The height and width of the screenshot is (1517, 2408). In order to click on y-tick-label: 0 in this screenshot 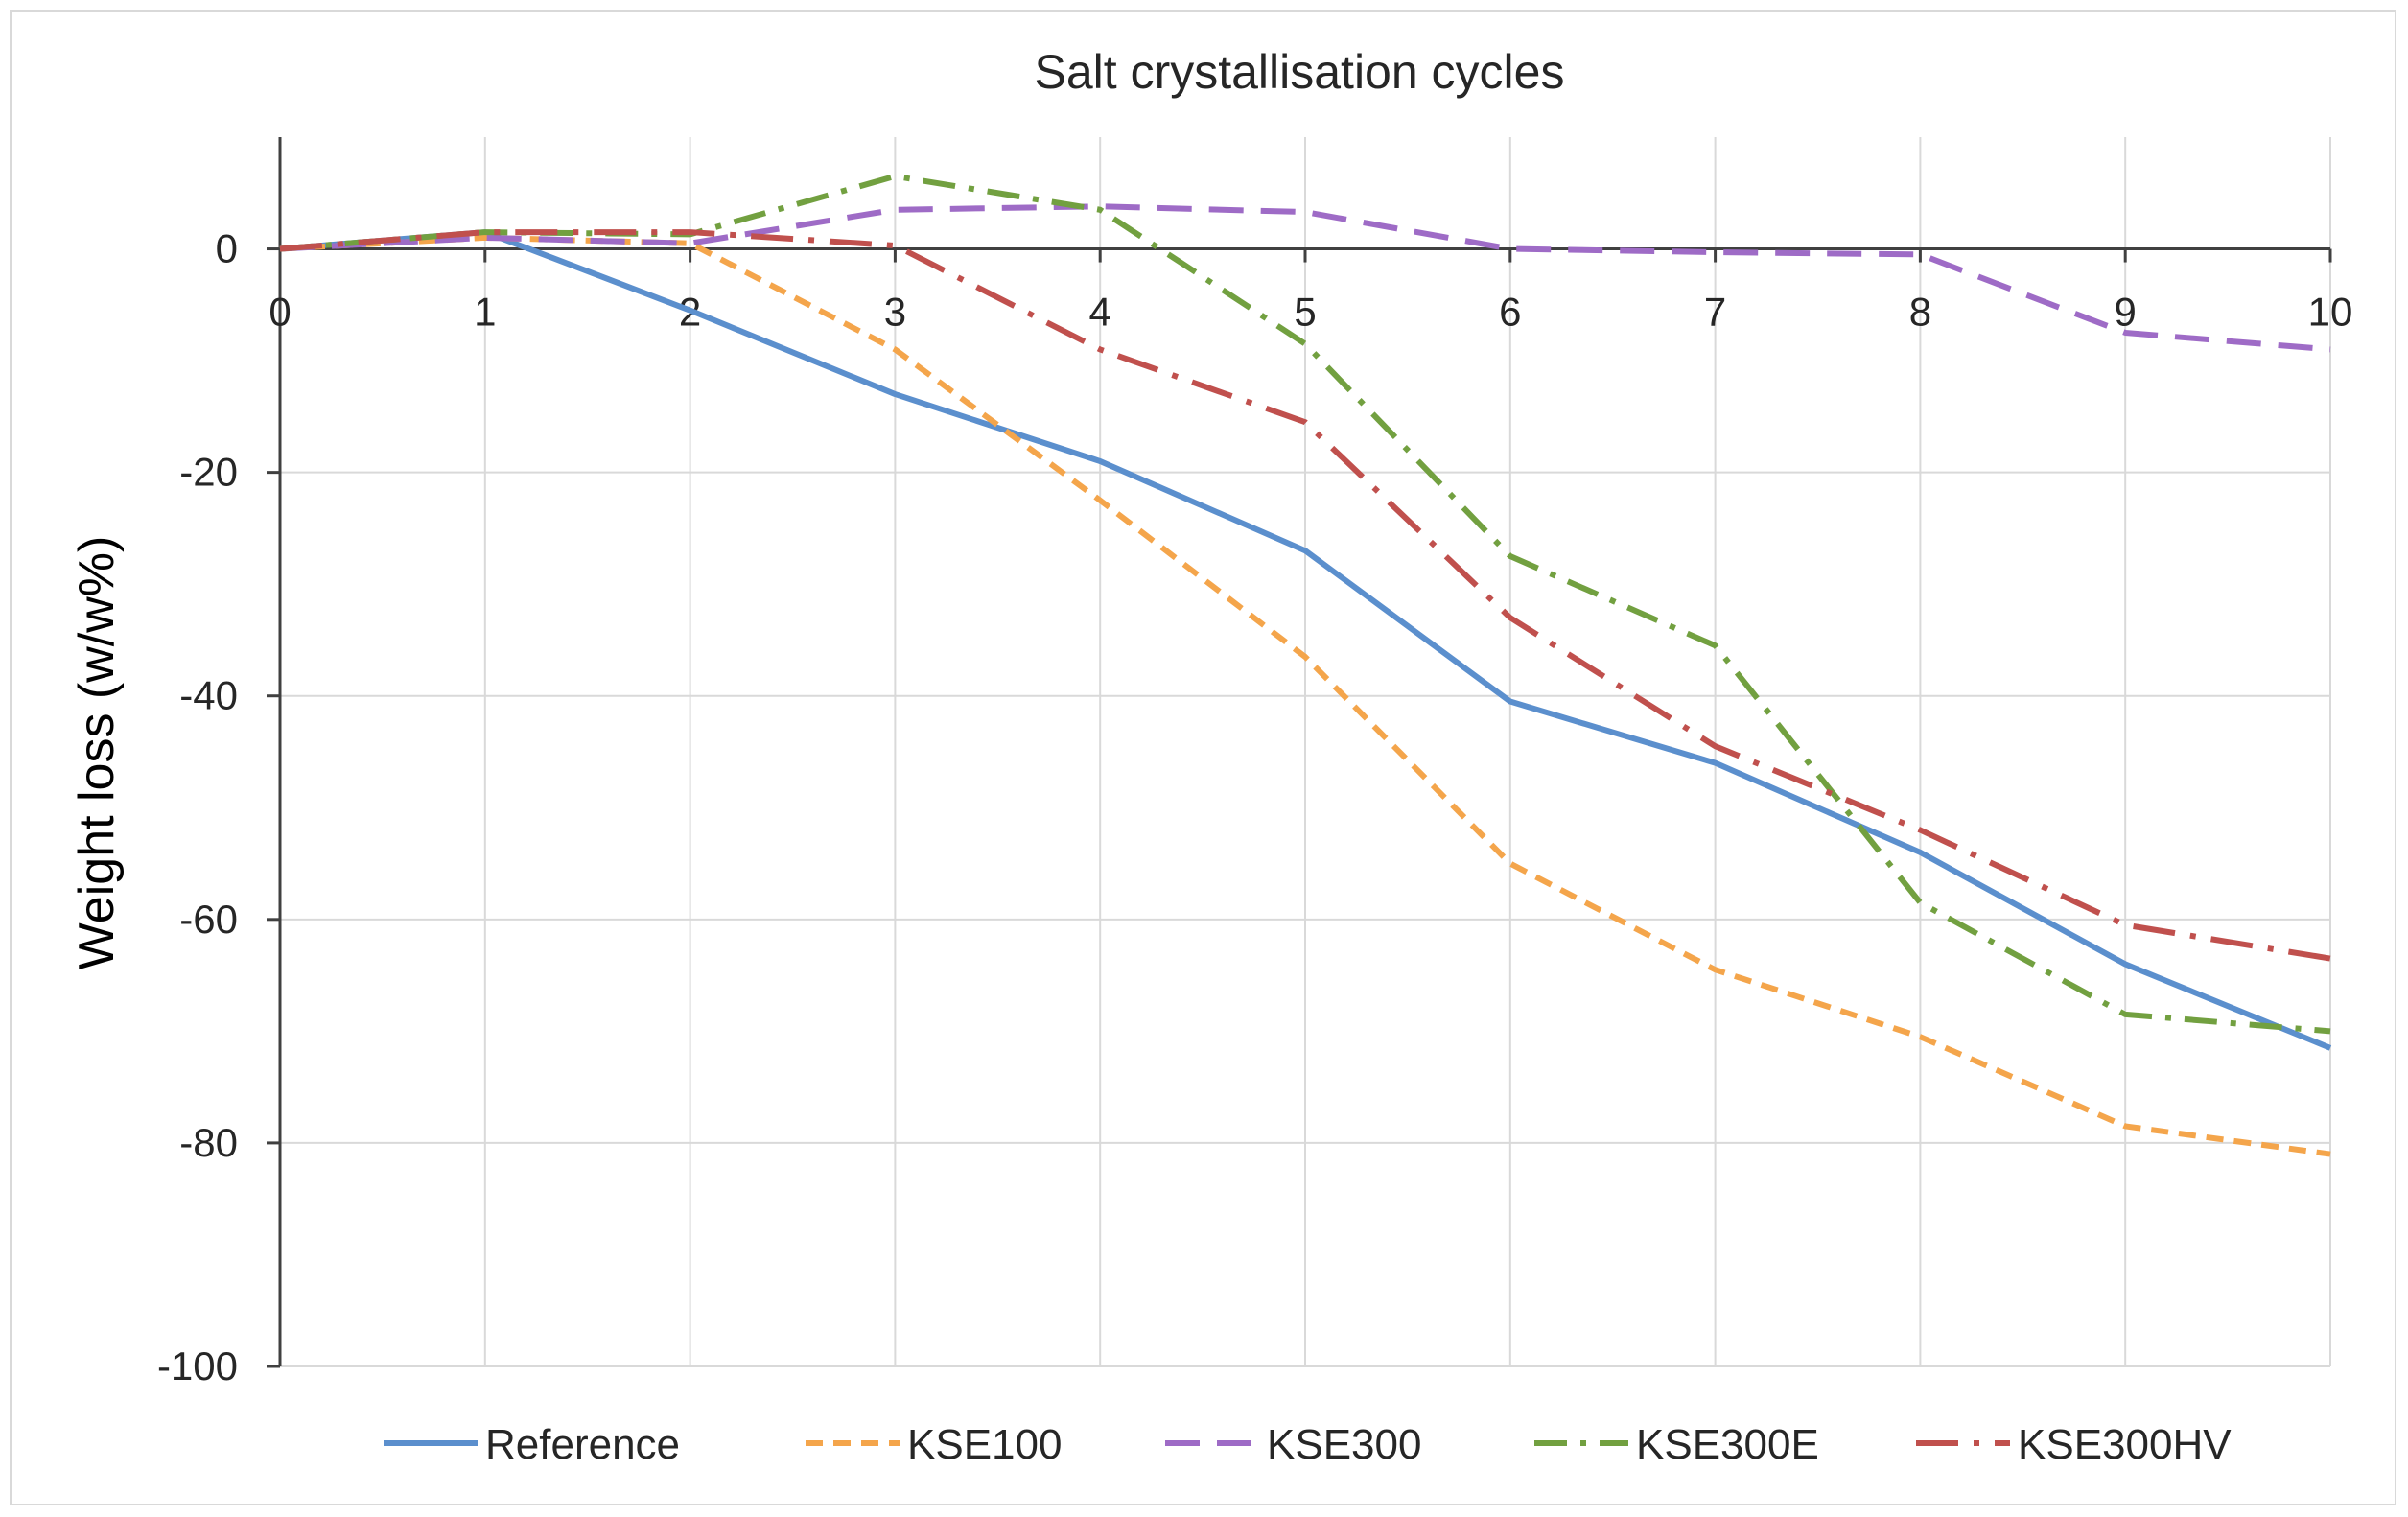, I will do `click(227, 248)`.